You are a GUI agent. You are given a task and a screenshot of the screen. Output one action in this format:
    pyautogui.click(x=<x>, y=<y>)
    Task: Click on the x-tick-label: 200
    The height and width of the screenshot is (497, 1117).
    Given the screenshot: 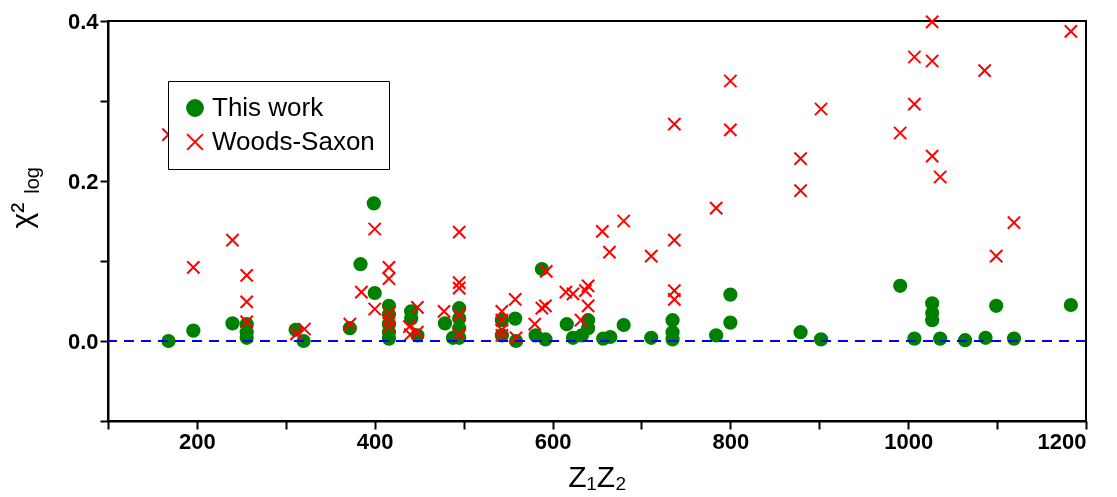 What is the action you would take?
    pyautogui.click(x=197, y=441)
    